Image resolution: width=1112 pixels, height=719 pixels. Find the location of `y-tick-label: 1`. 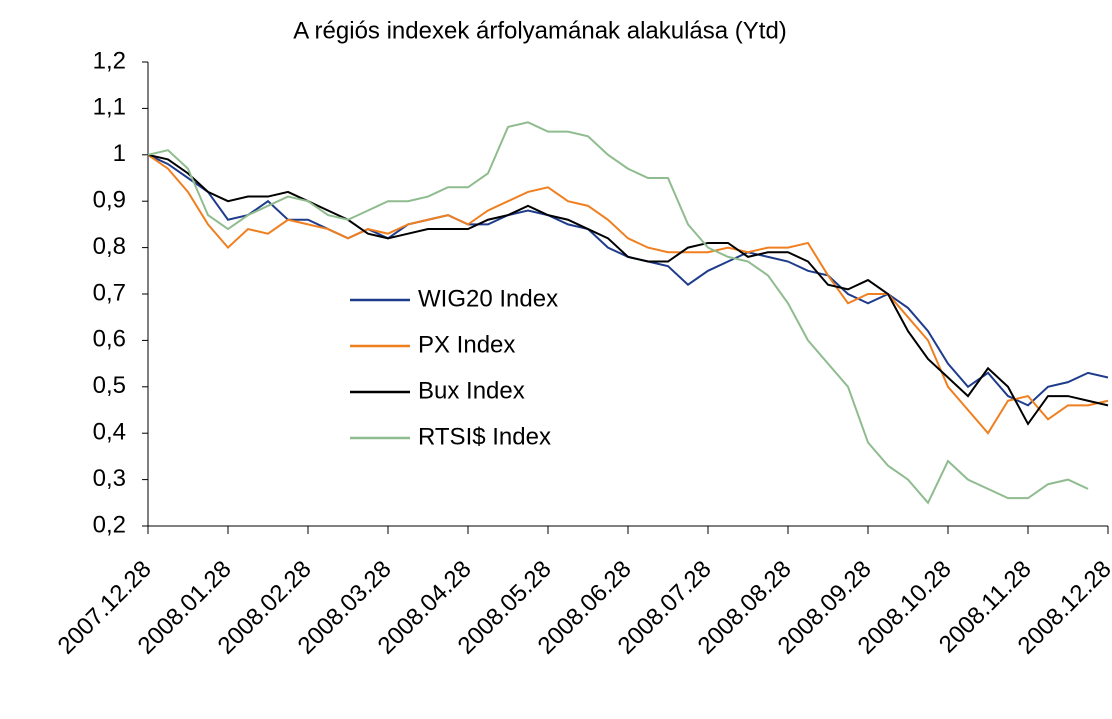

y-tick-label: 1 is located at coordinates (119, 153).